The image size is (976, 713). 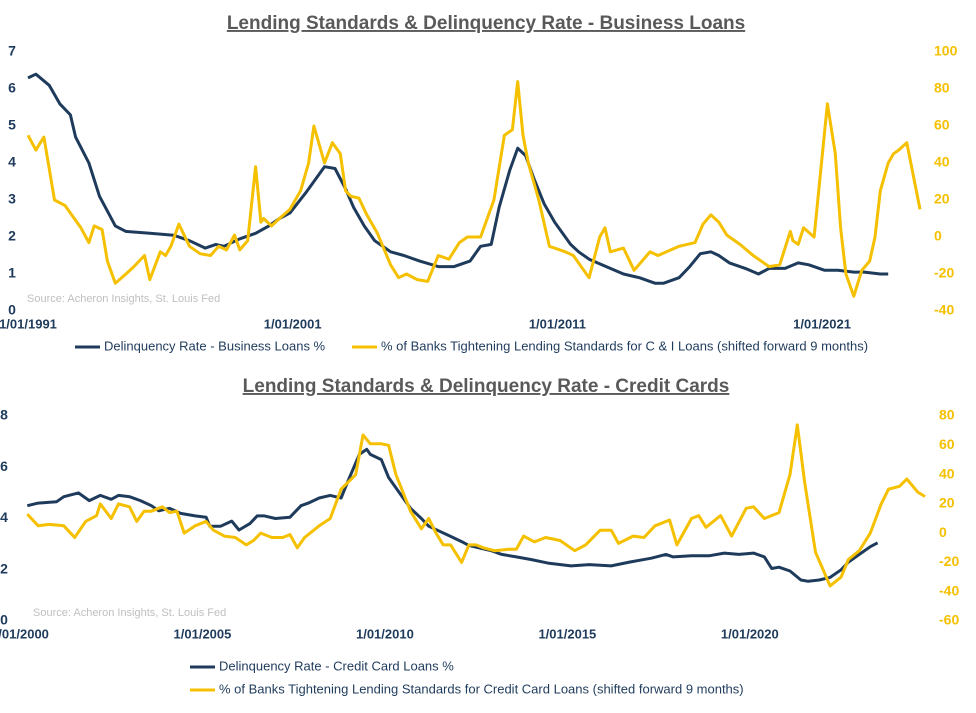 What do you see at coordinates (336, 665) in the screenshot?
I see `legend-label: Delinquency Rate - Credit Card Loans %` at bounding box center [336, 665].